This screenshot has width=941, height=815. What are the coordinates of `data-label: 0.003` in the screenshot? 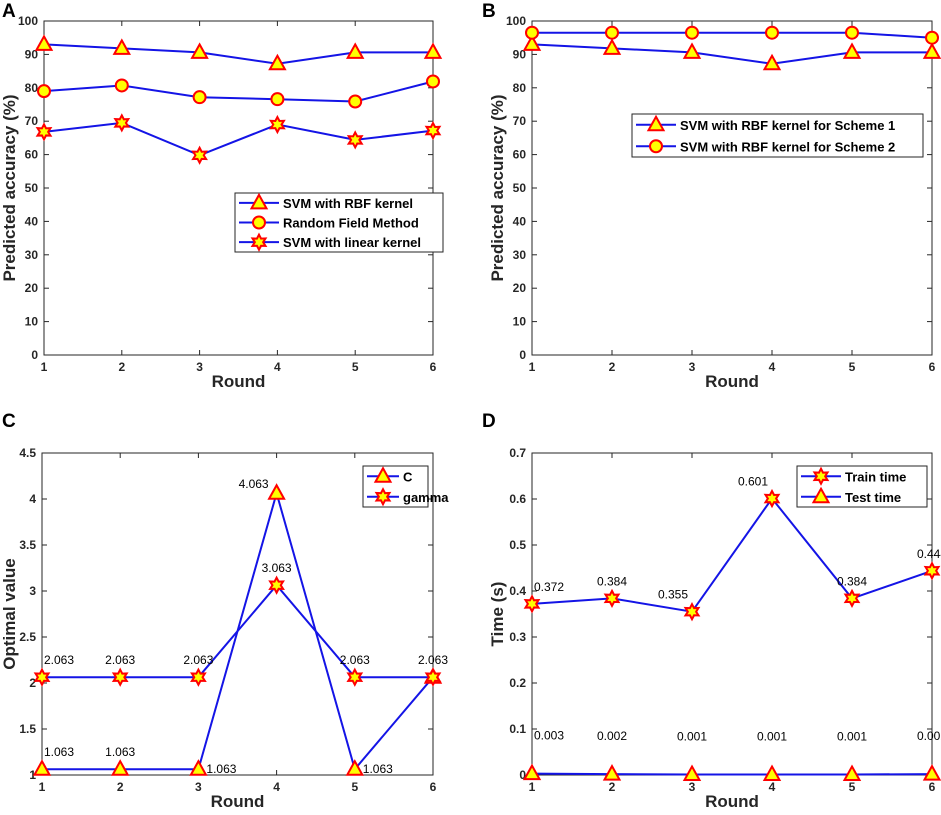 It's located at (549, 736).